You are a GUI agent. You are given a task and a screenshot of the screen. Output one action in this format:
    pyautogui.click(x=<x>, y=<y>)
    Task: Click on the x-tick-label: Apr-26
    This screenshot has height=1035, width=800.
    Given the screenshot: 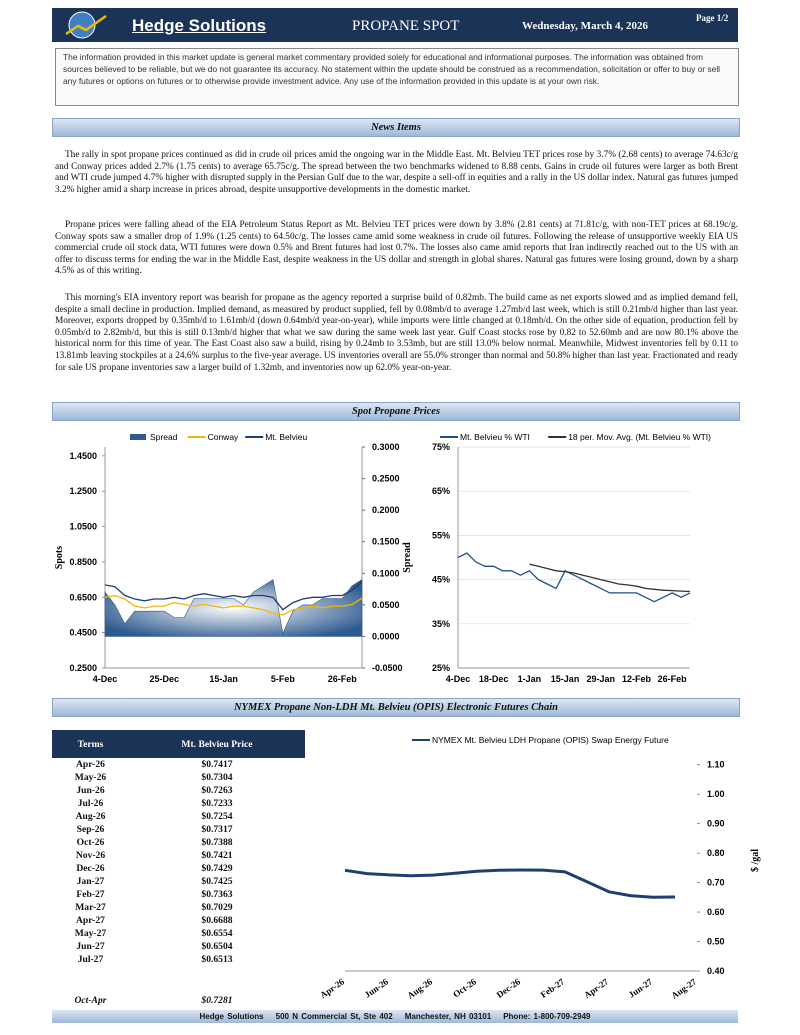 What is the action you would take?
    pyautogui.click(x=332, y=988)
    